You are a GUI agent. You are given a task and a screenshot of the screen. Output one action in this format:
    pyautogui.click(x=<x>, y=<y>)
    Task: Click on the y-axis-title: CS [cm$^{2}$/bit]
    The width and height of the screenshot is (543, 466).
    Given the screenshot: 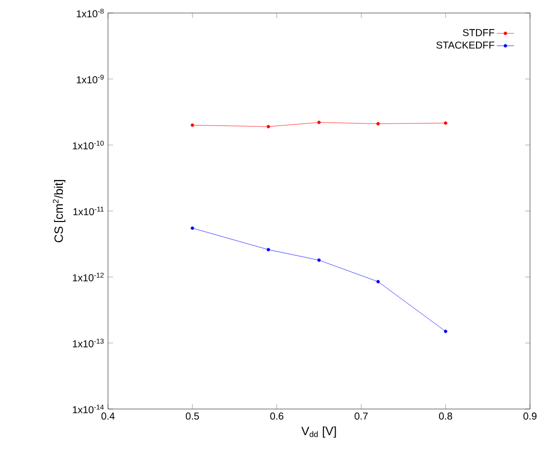 What is the action you would take?
    pyautogui.click(x=59, y=211)
    